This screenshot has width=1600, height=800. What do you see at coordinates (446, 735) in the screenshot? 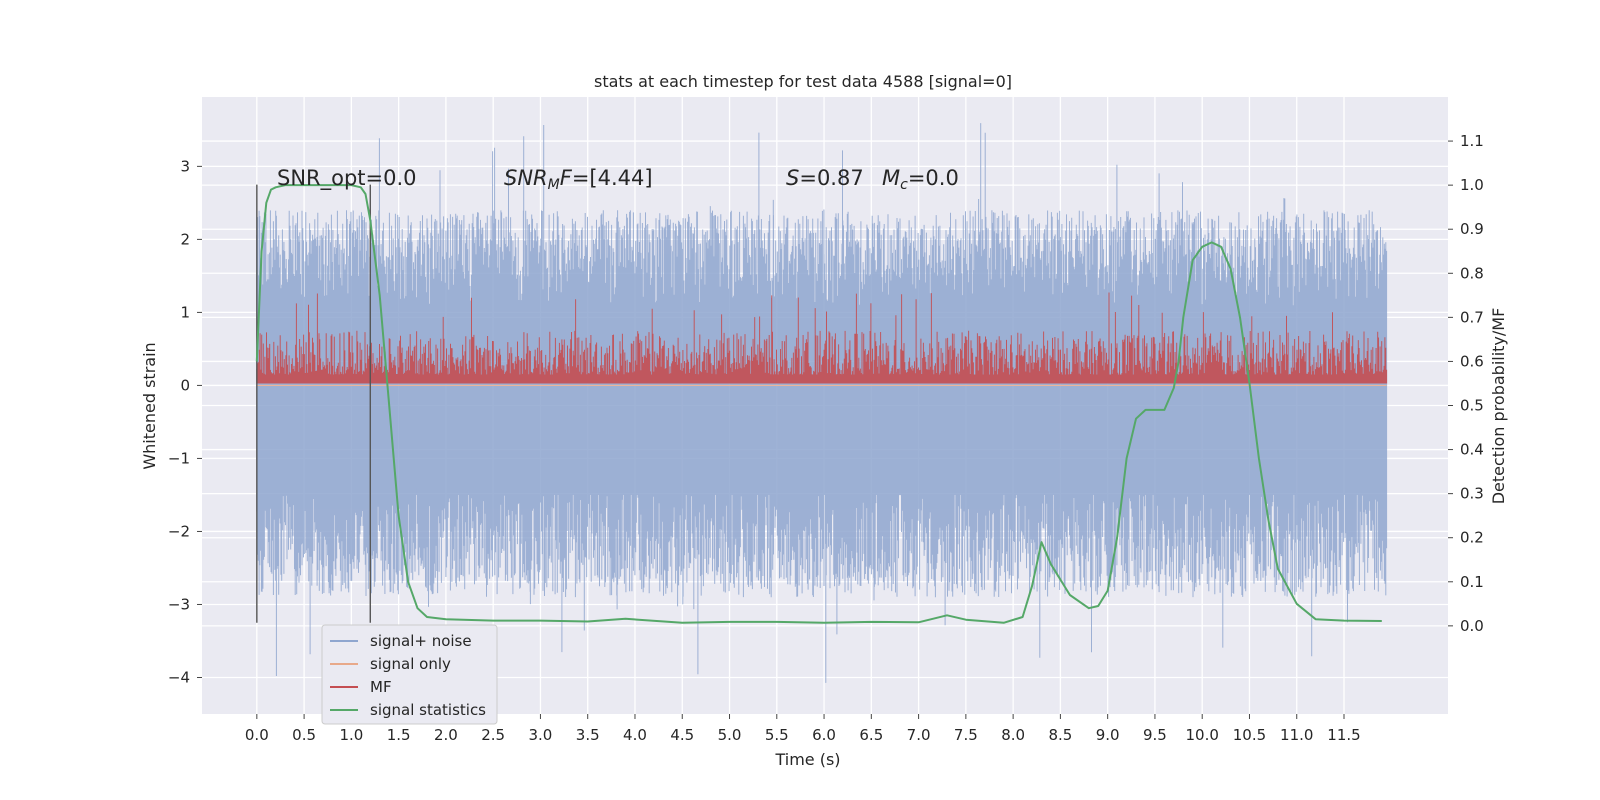
I see `x-tick-label: 2.0` at bounding box center [446, 735].